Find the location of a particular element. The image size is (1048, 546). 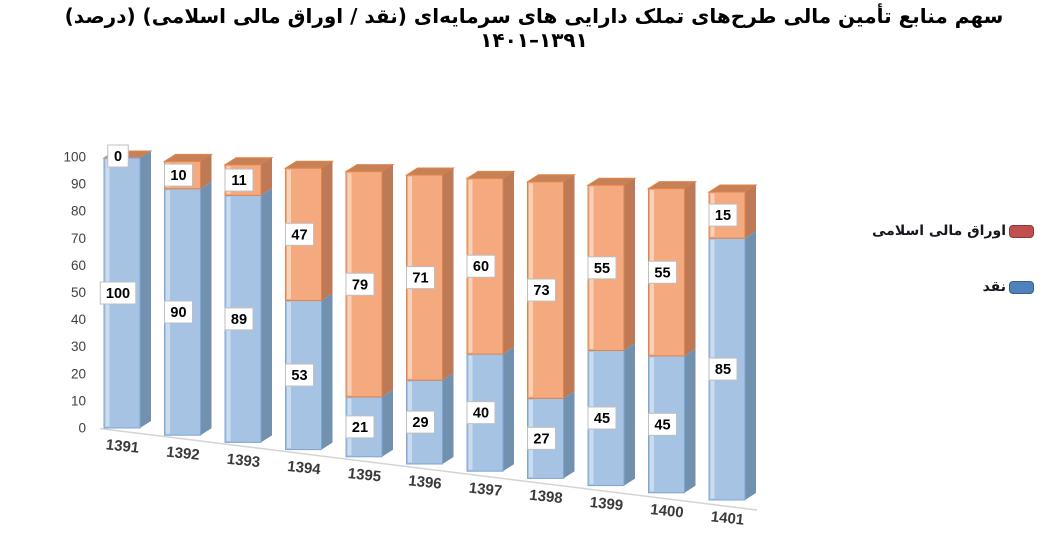

value-label: 21 is located at coordinates (360, 428).